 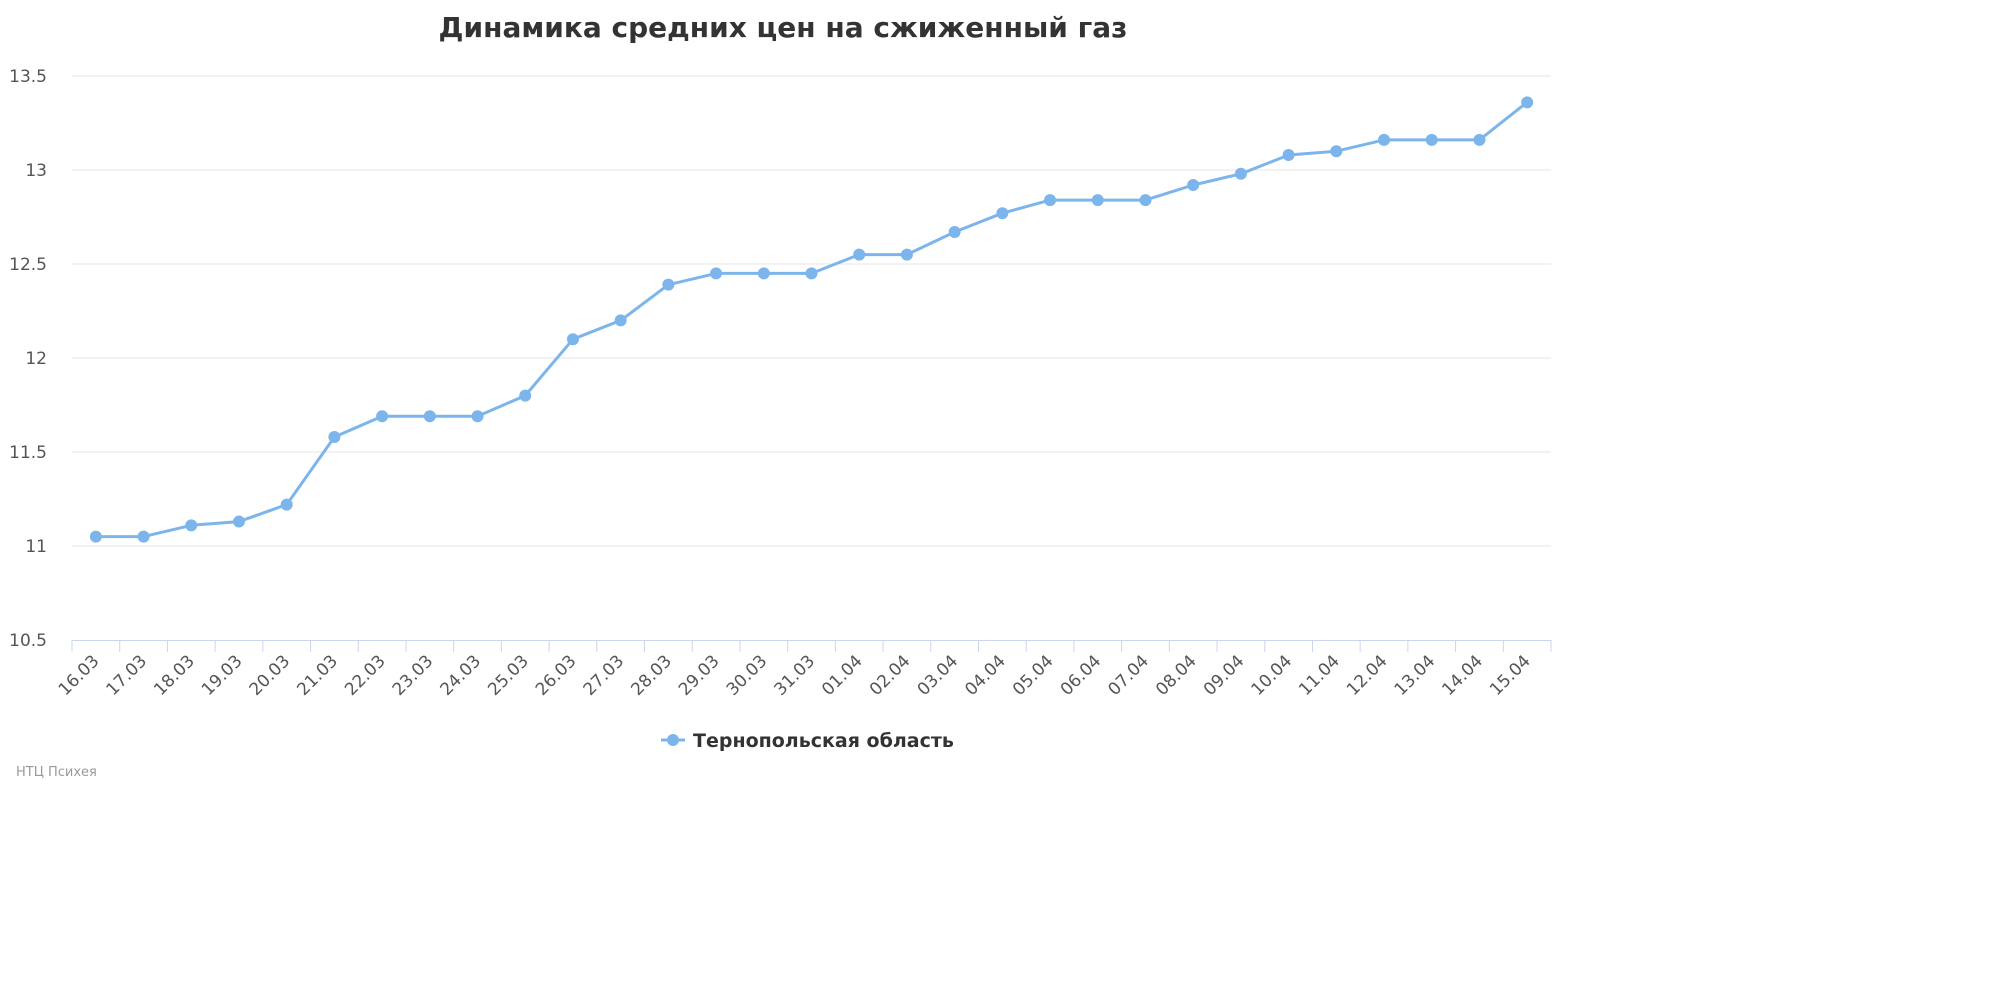 What do you see at coordinates (1415, 675) in the screenshot?
I see `x-tick-label: 13.04` at bounding box center [1415, 675].